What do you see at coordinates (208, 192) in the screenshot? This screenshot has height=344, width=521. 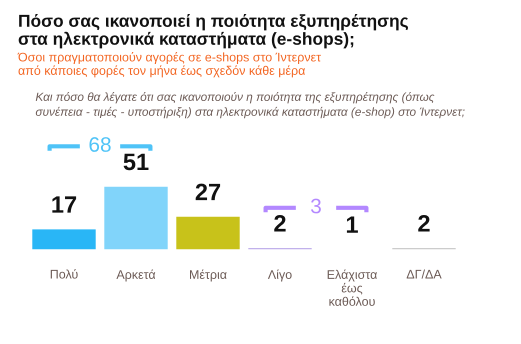 I see `data-label: 27` at bounding box center [208, 192].